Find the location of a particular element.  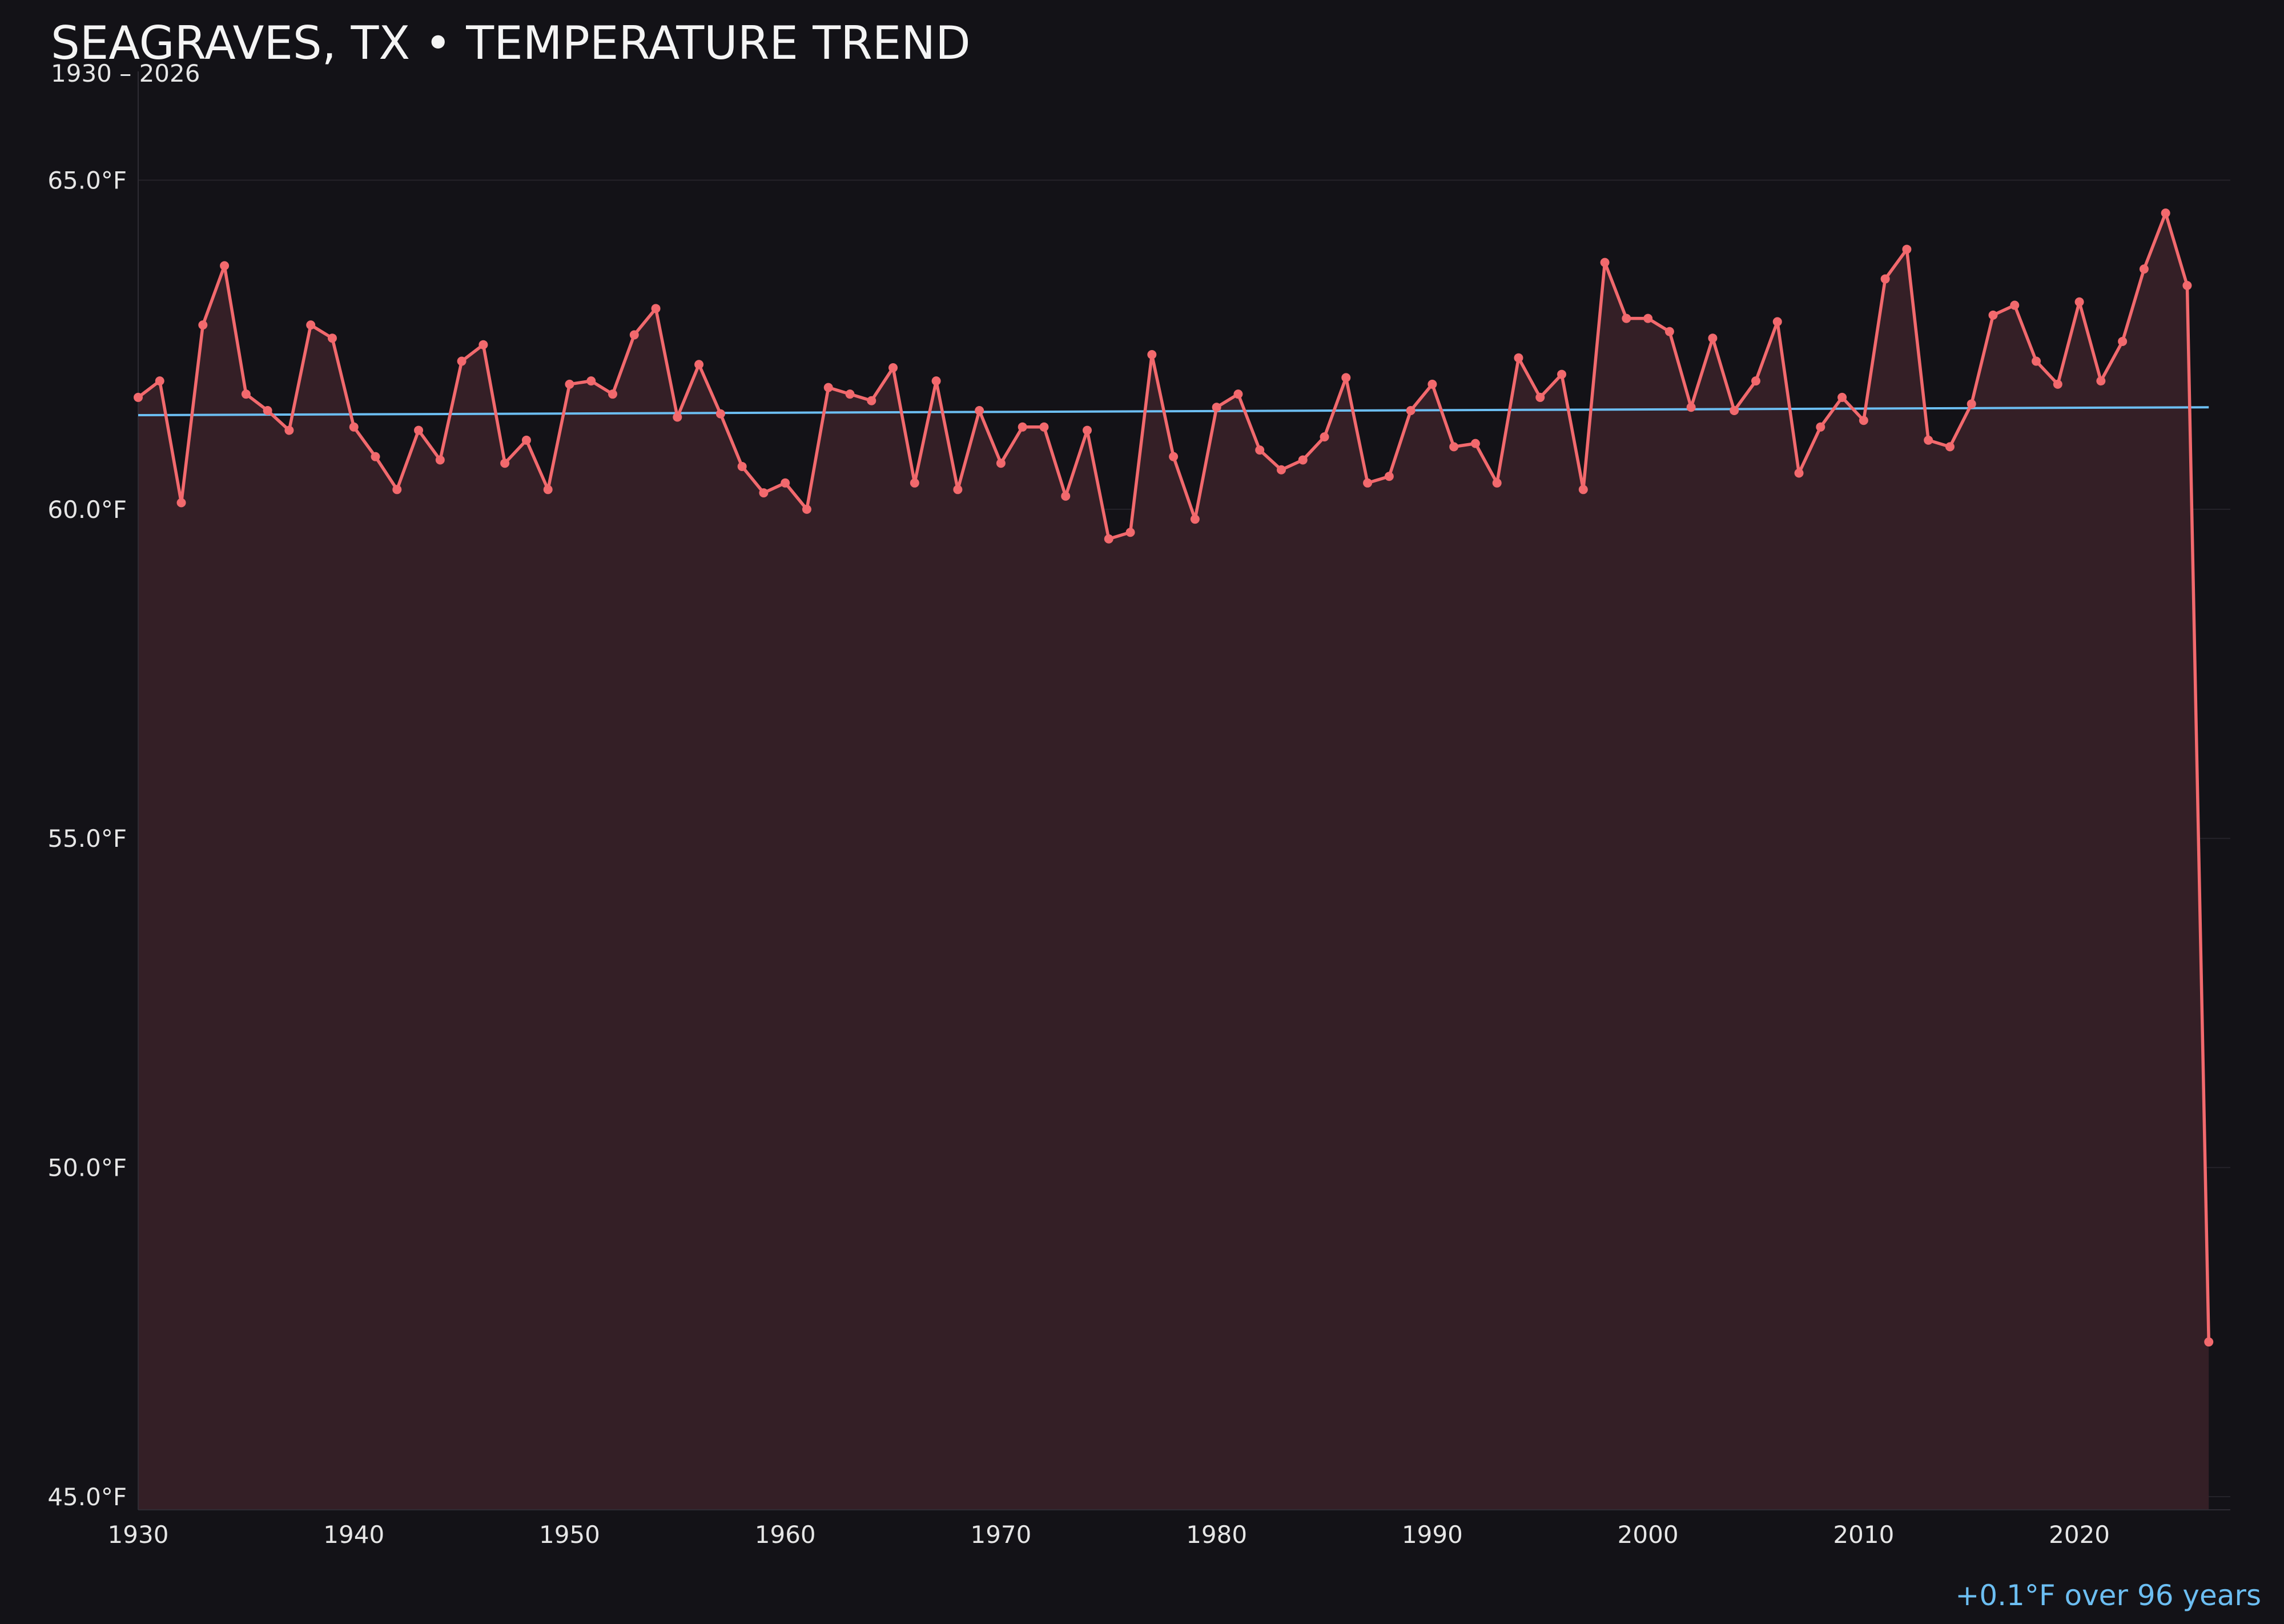

data-point-1996 is located at coordinates (1562, 374).